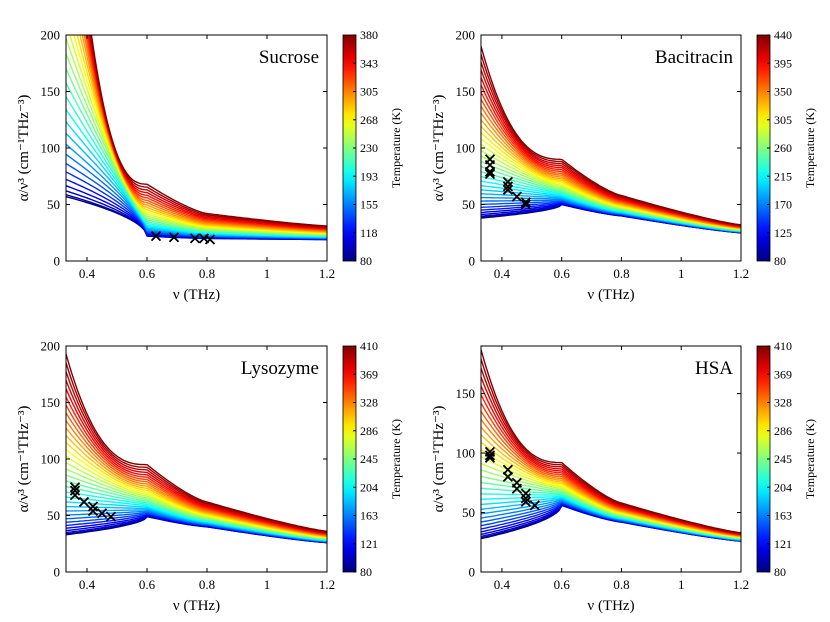 The width and height of the screenshot is (830, 622). What do you see at coordinates (369, 487) in the screenshot?
I see `colorbar-tick-label: 204` at bounding box center [369, 487].